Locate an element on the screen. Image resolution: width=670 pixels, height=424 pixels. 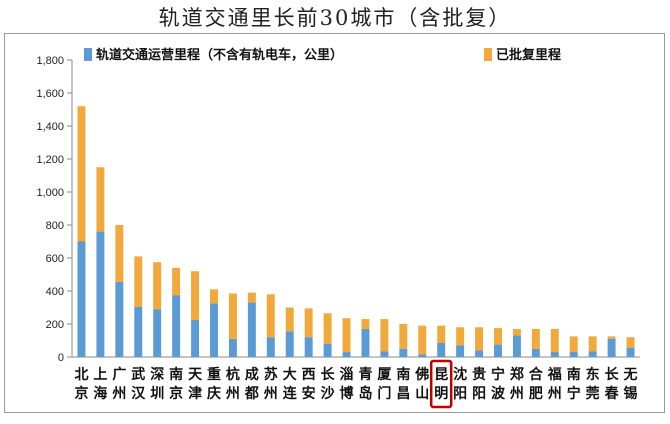
x-tick-label: 博 is located at coordinates (347, 393).